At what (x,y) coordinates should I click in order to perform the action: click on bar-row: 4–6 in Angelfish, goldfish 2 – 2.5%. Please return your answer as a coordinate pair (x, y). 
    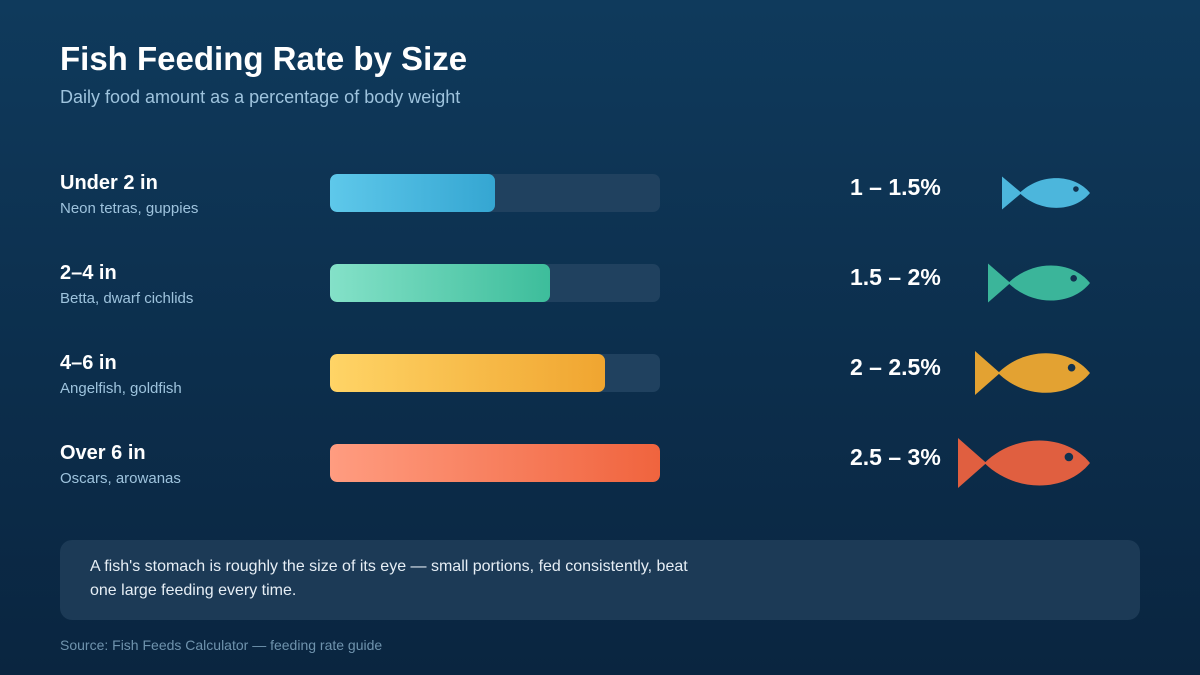
    Looking at the image, I should click on (600, 378).